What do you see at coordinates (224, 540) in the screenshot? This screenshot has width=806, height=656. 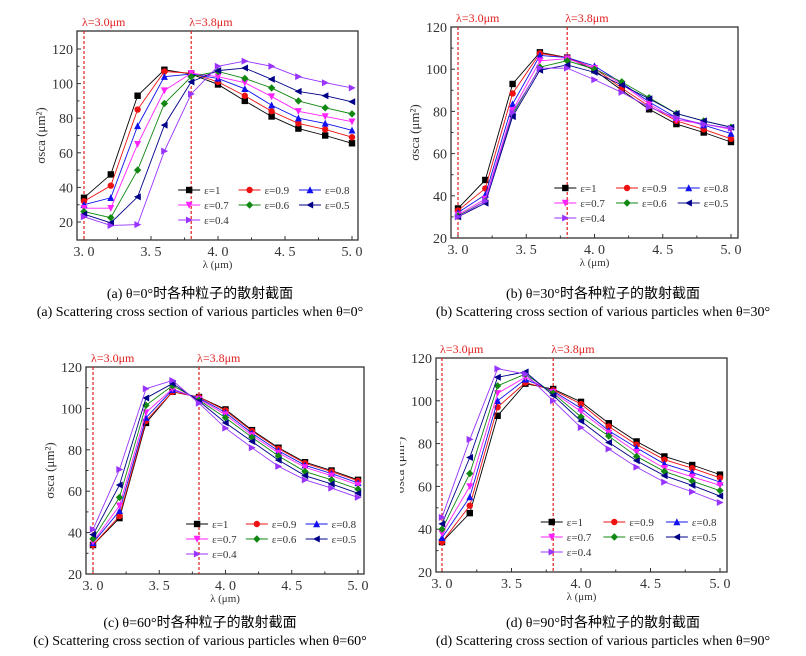 I see `legend-label: ε=0.7` at bounding box center [224, 540].